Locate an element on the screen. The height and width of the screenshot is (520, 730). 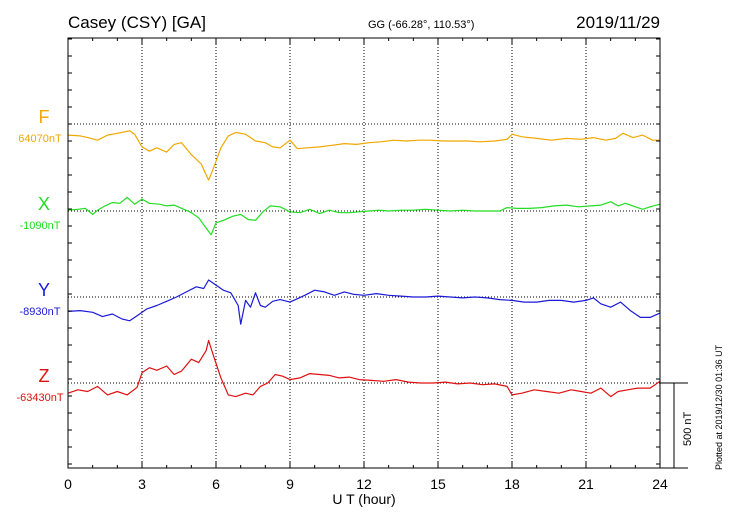
scale-bar-label: 500 nT is located at coordinates (688, 428).